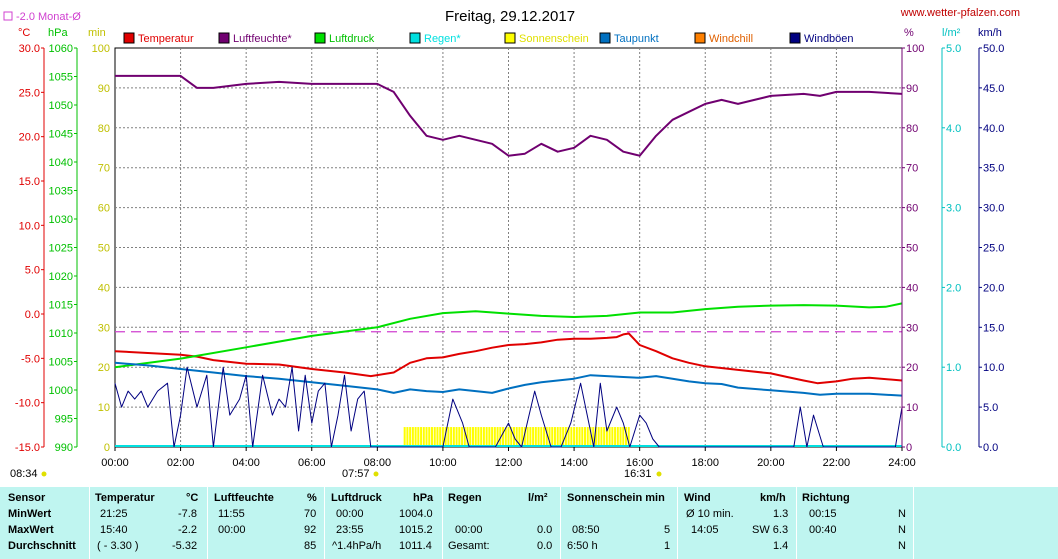  Describe the element at coordinates (993, 49) in the screenshot. I see `wind-tick-label: 50.0` at that location.